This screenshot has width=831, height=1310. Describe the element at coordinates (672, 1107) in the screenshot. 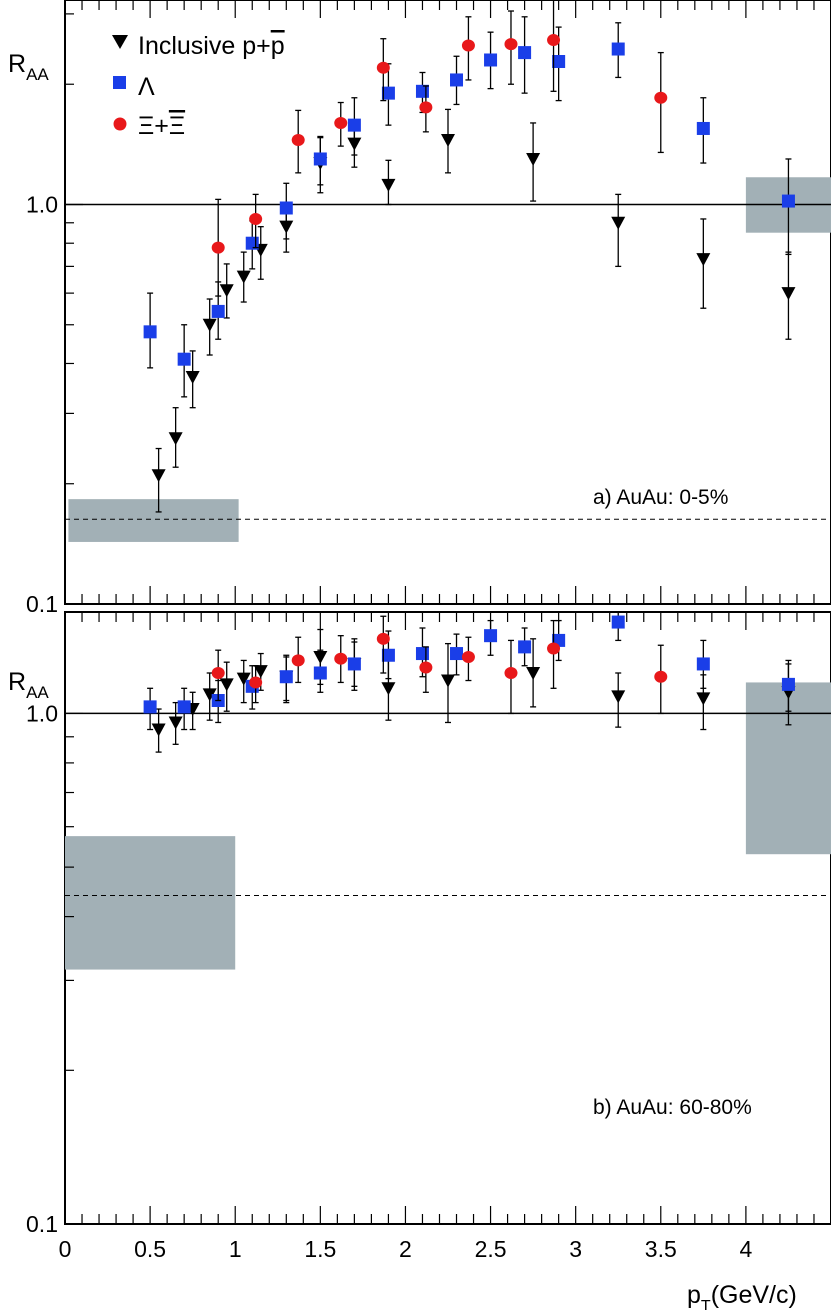

I see `panel-label-b: b) AuAu: 60-80%` at that location.